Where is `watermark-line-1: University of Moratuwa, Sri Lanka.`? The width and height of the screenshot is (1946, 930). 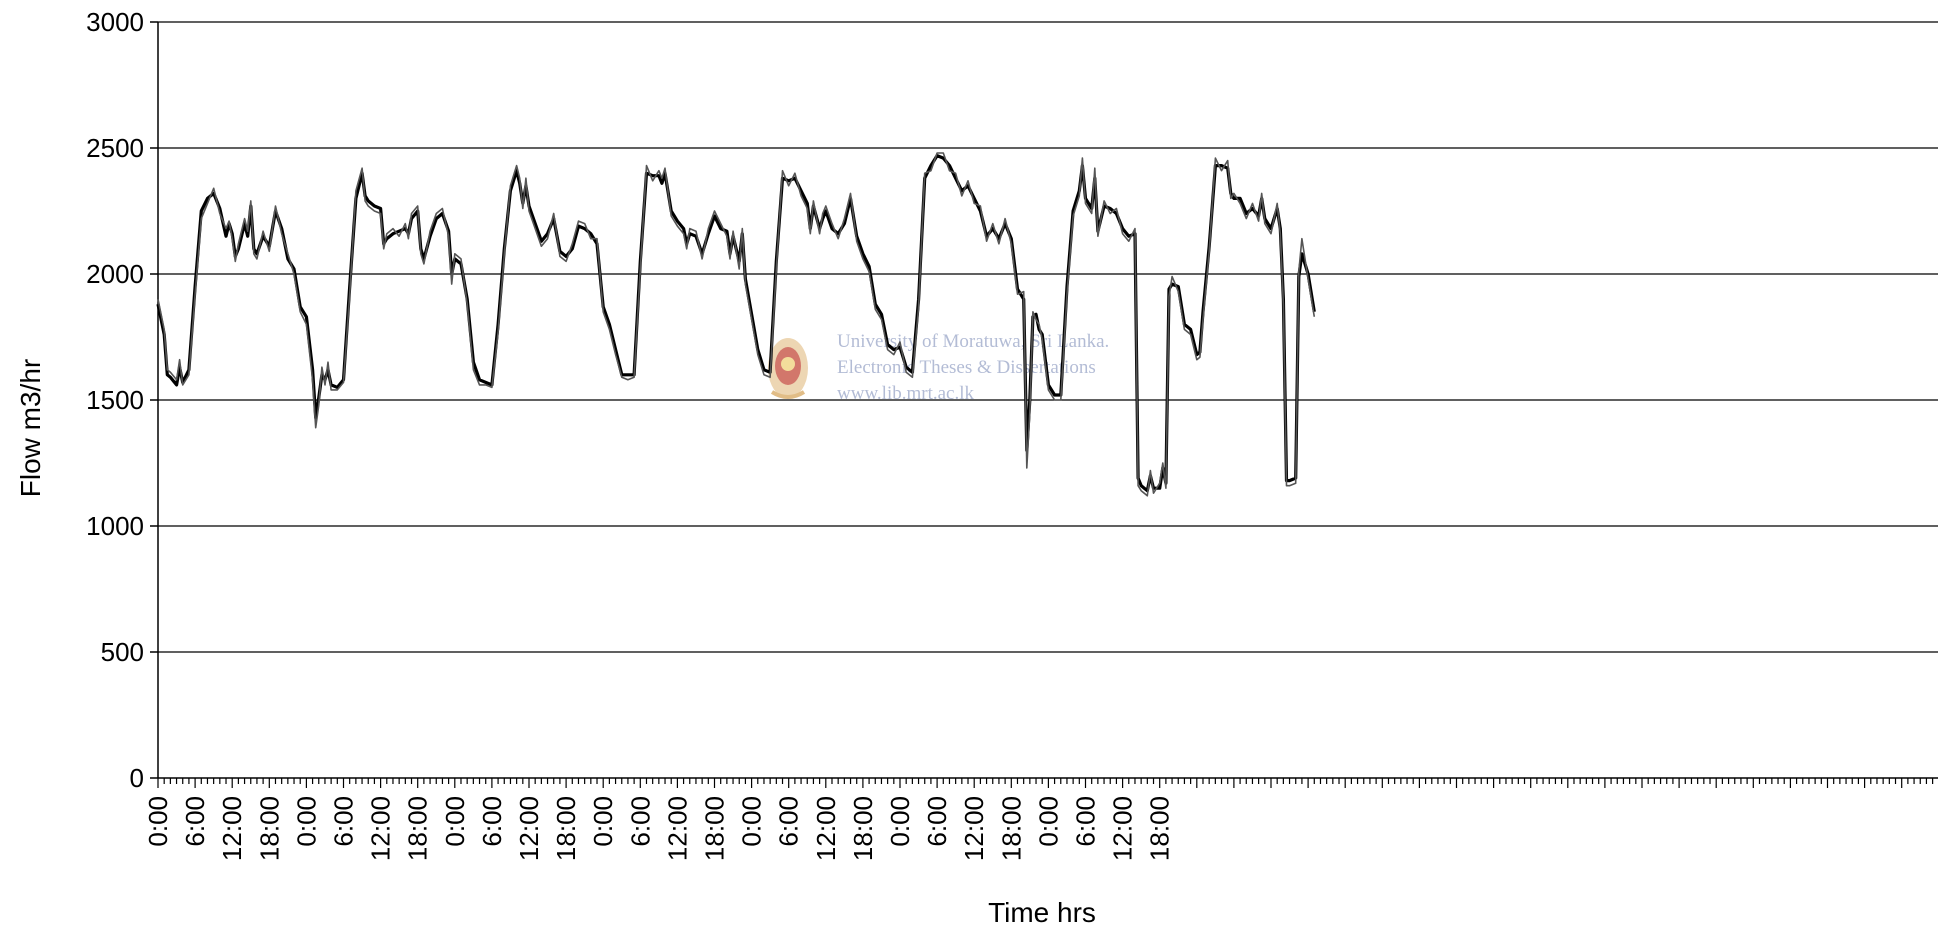 watermark-line-1: University of Moratuwa, Sri Lanka. is located at coordinates (973, 341).